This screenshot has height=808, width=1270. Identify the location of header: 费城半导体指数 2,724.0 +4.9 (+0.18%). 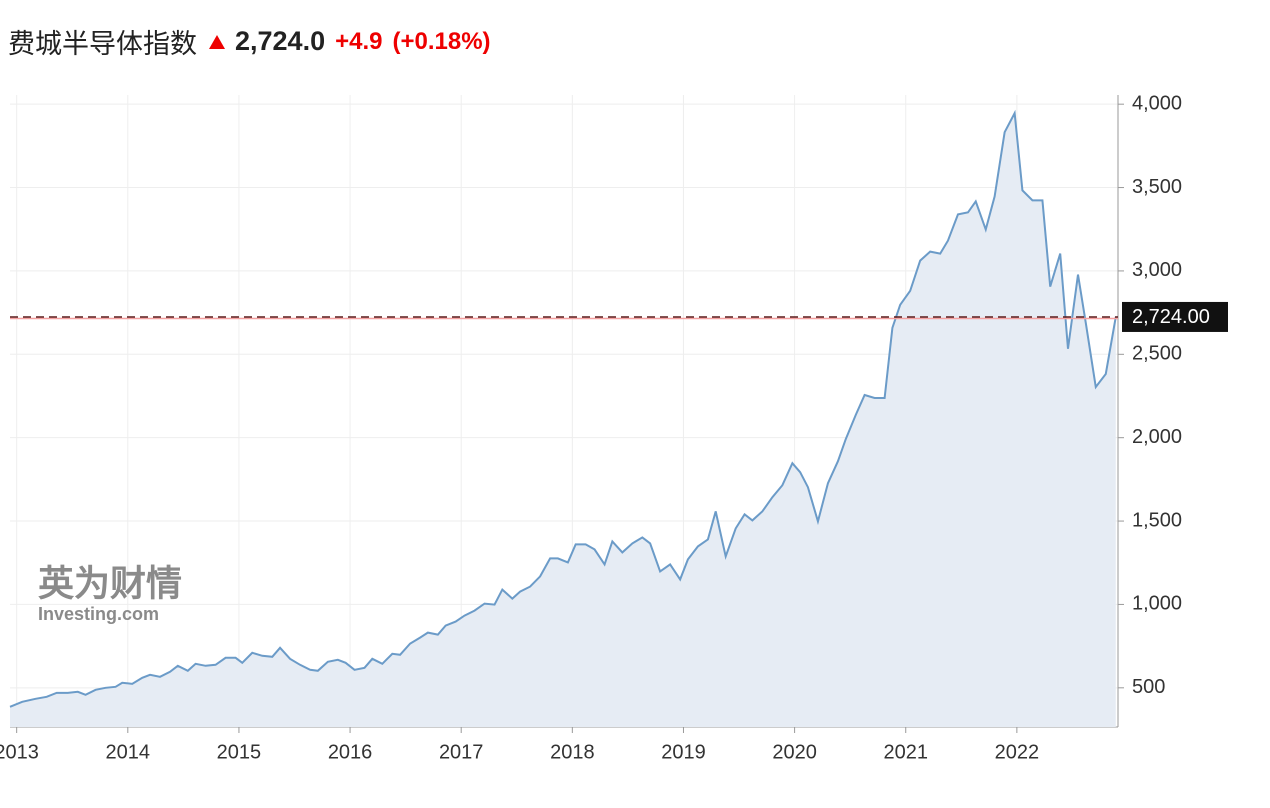
(249, 41).